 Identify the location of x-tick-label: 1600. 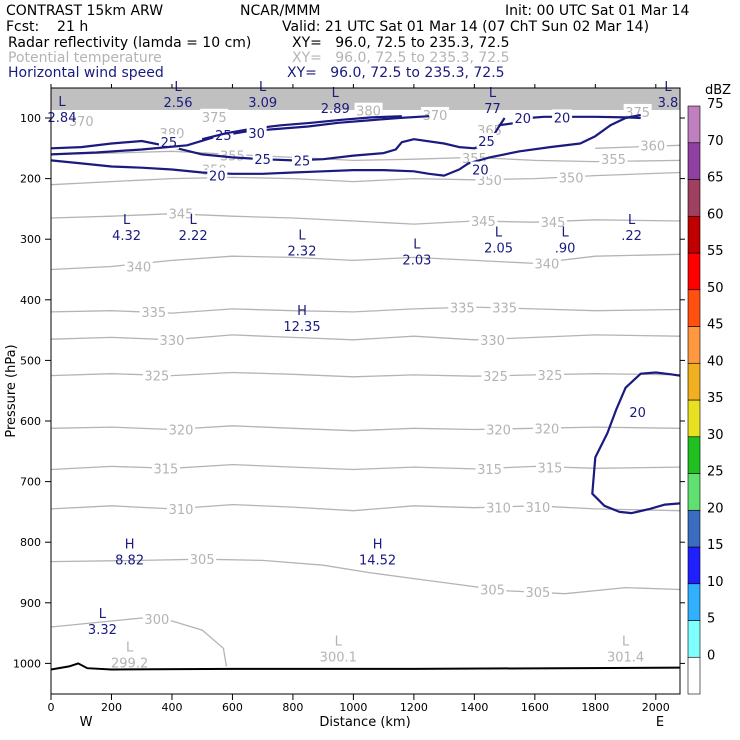
(535, 707).